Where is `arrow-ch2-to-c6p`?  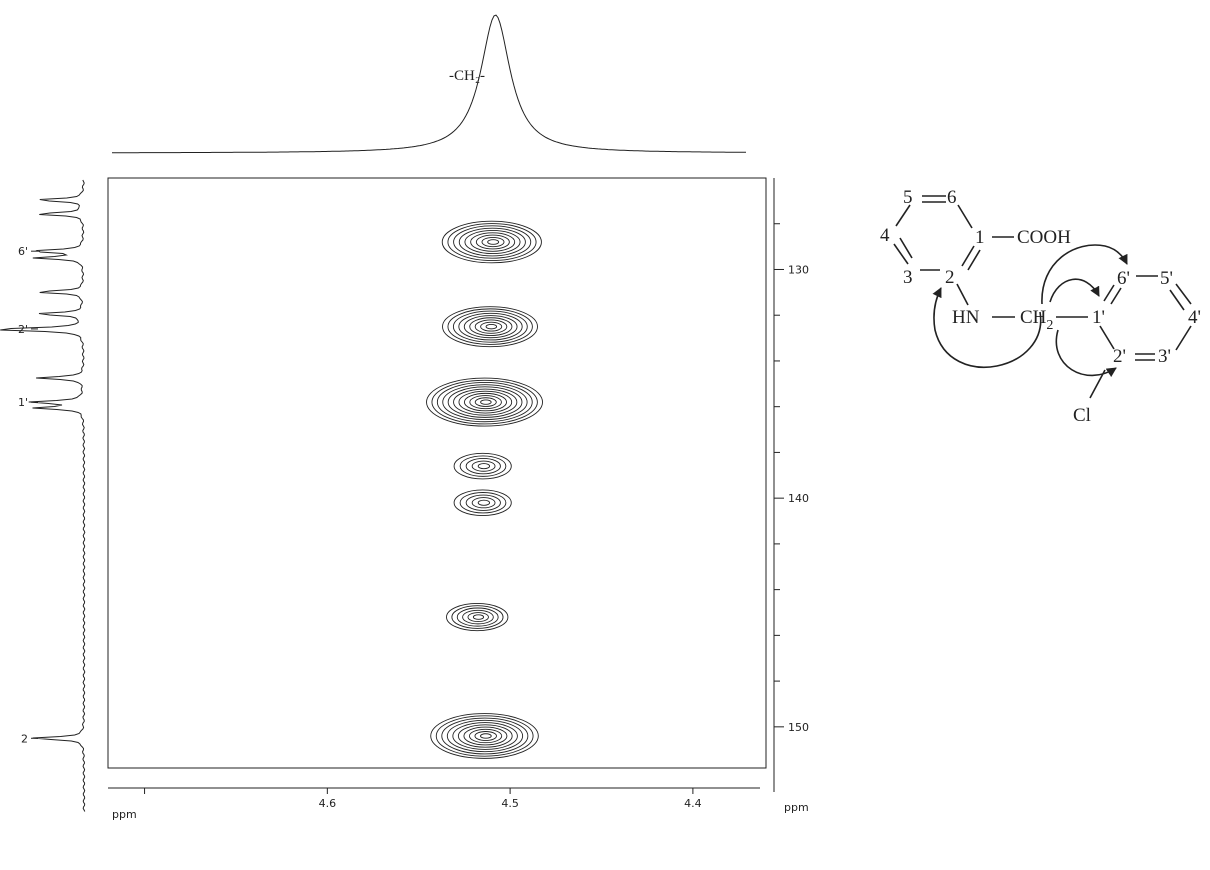 arrow-ch2-to-c6p is located at coordinates (1084, 274).